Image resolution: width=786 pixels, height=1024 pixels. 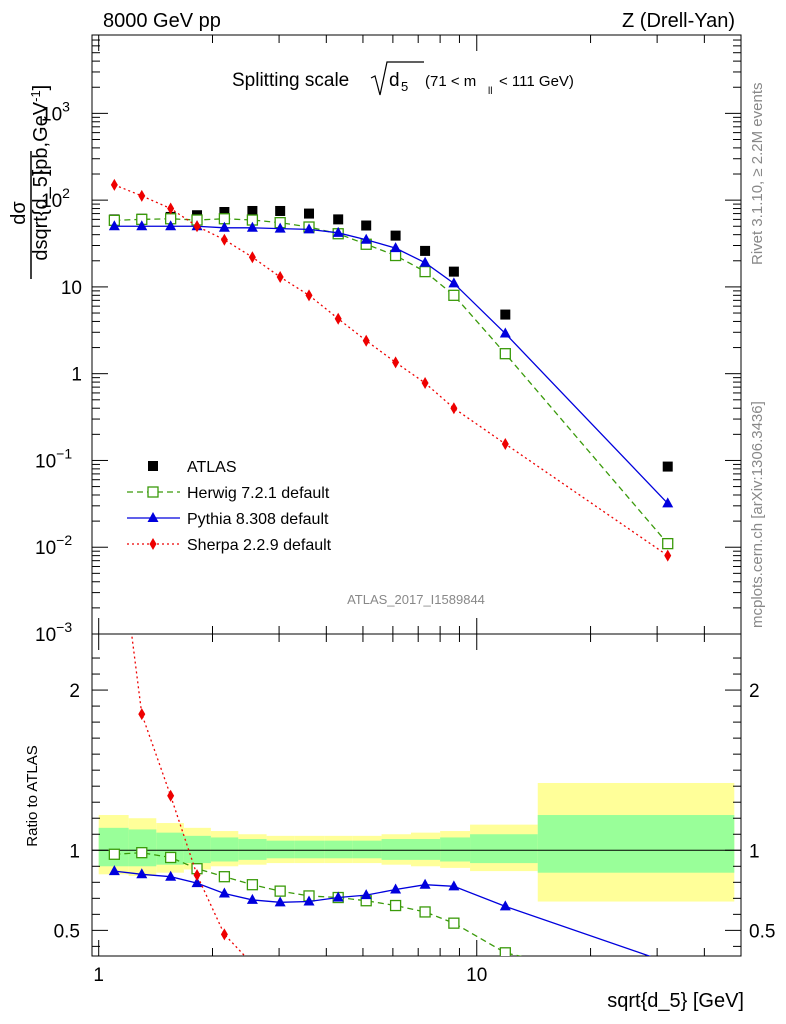 I want to click on sherpa-2-2-9-default-ratio-line, so click(x=188, y=795).